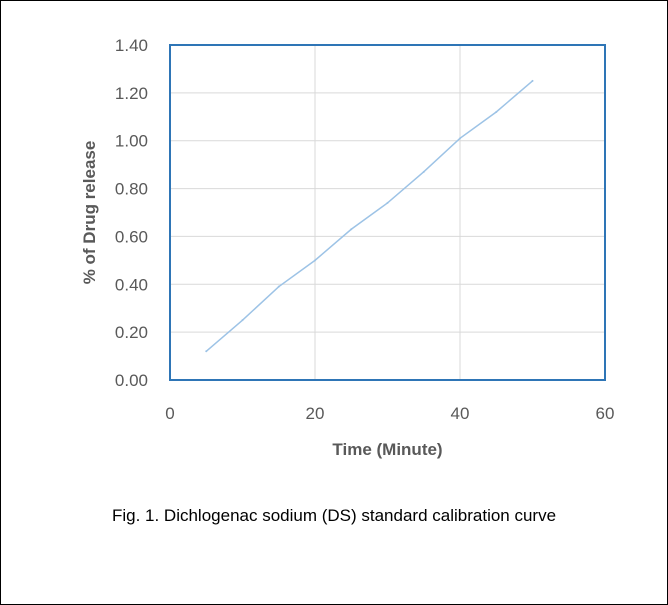  Describe the element at coordinates (131, 380) in the screenshot. I see `y-tick-label: 0.00` at that location.